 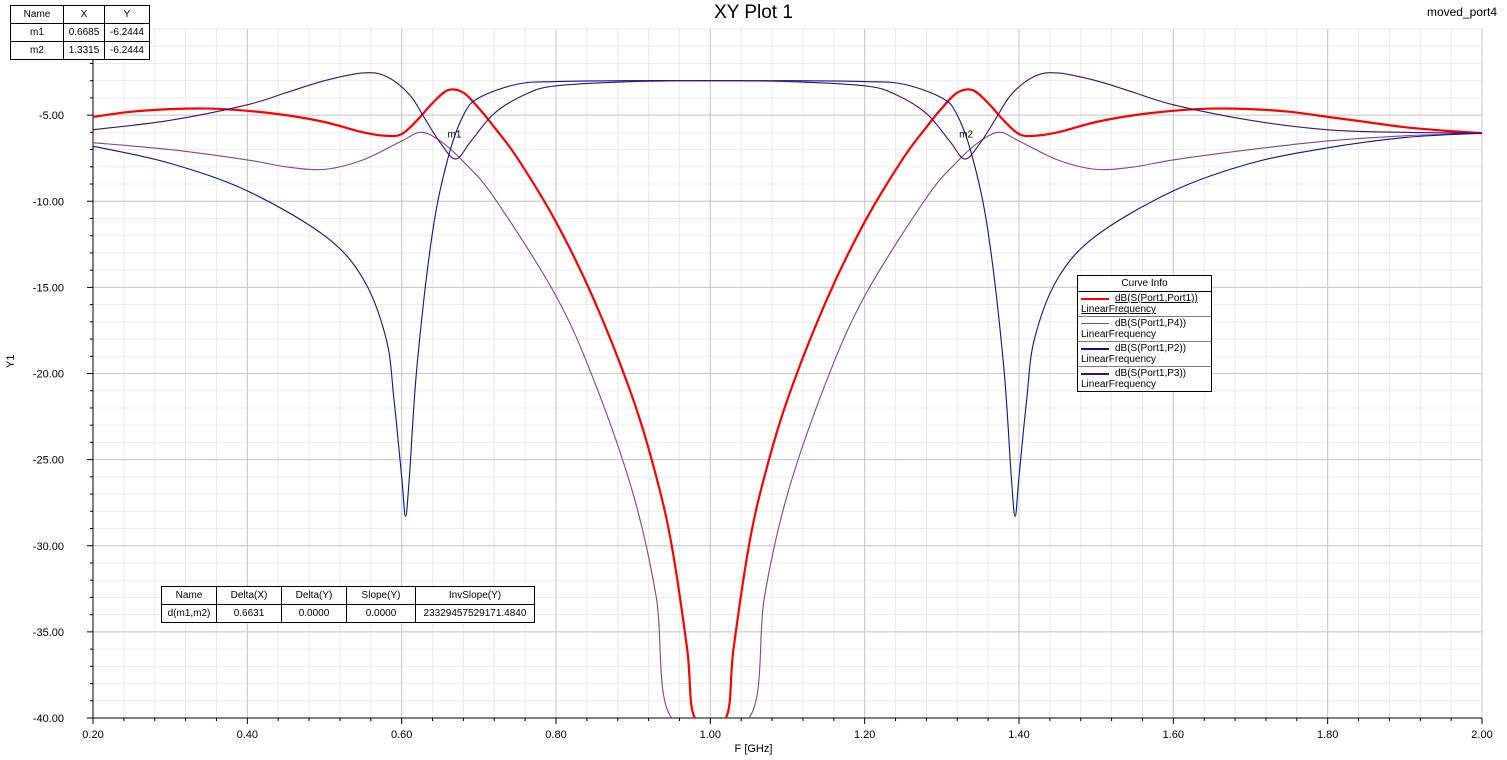 I want to click on y-axis-label: Y1, so click(x=11, y=361).